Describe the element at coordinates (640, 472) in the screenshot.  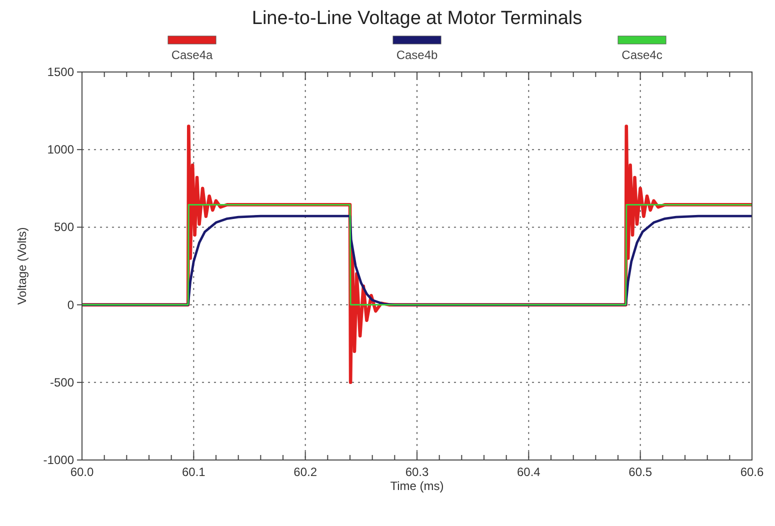
I see `x-tick-label: 60.5` at that location.